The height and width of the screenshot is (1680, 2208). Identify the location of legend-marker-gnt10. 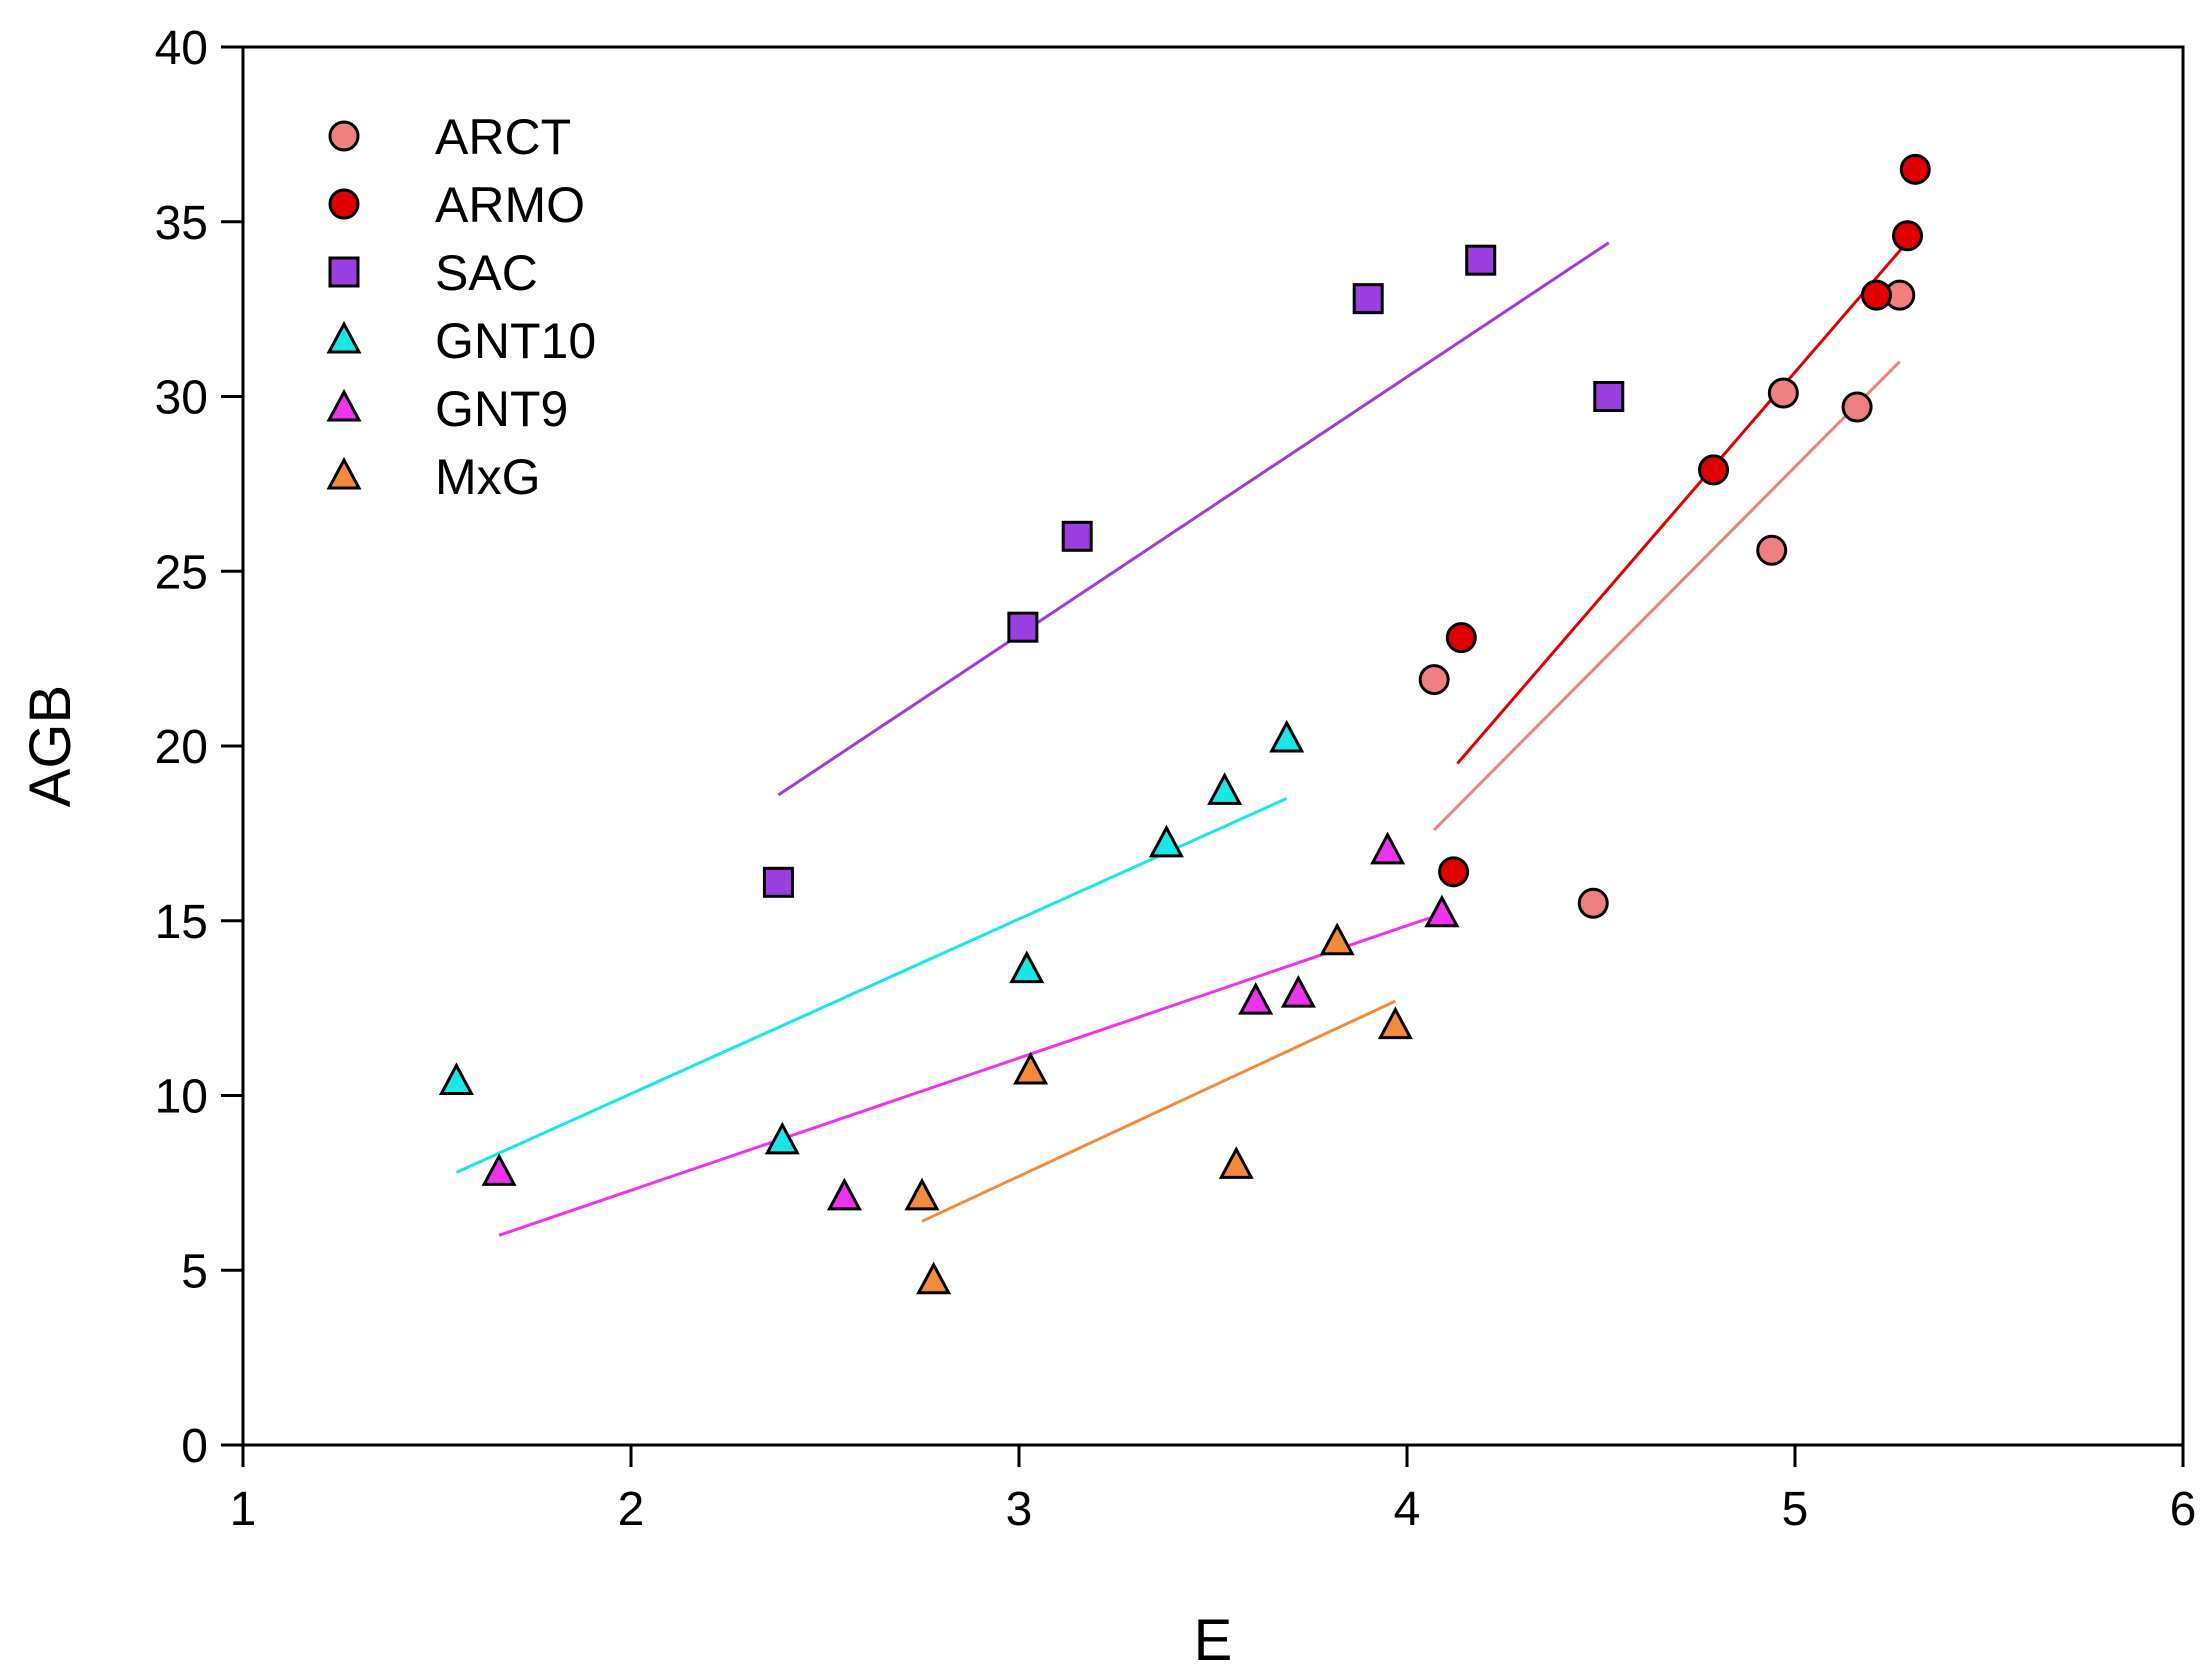
(344, 337).